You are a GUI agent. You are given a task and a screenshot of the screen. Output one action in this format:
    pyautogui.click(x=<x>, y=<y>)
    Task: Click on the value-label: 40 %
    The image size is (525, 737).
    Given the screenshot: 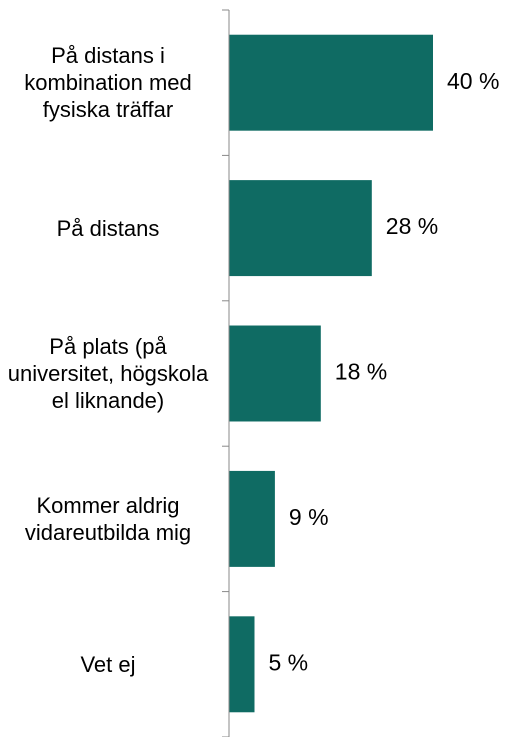 What is the action you would take?
    pyautogui.click(x=473, y=81)
    